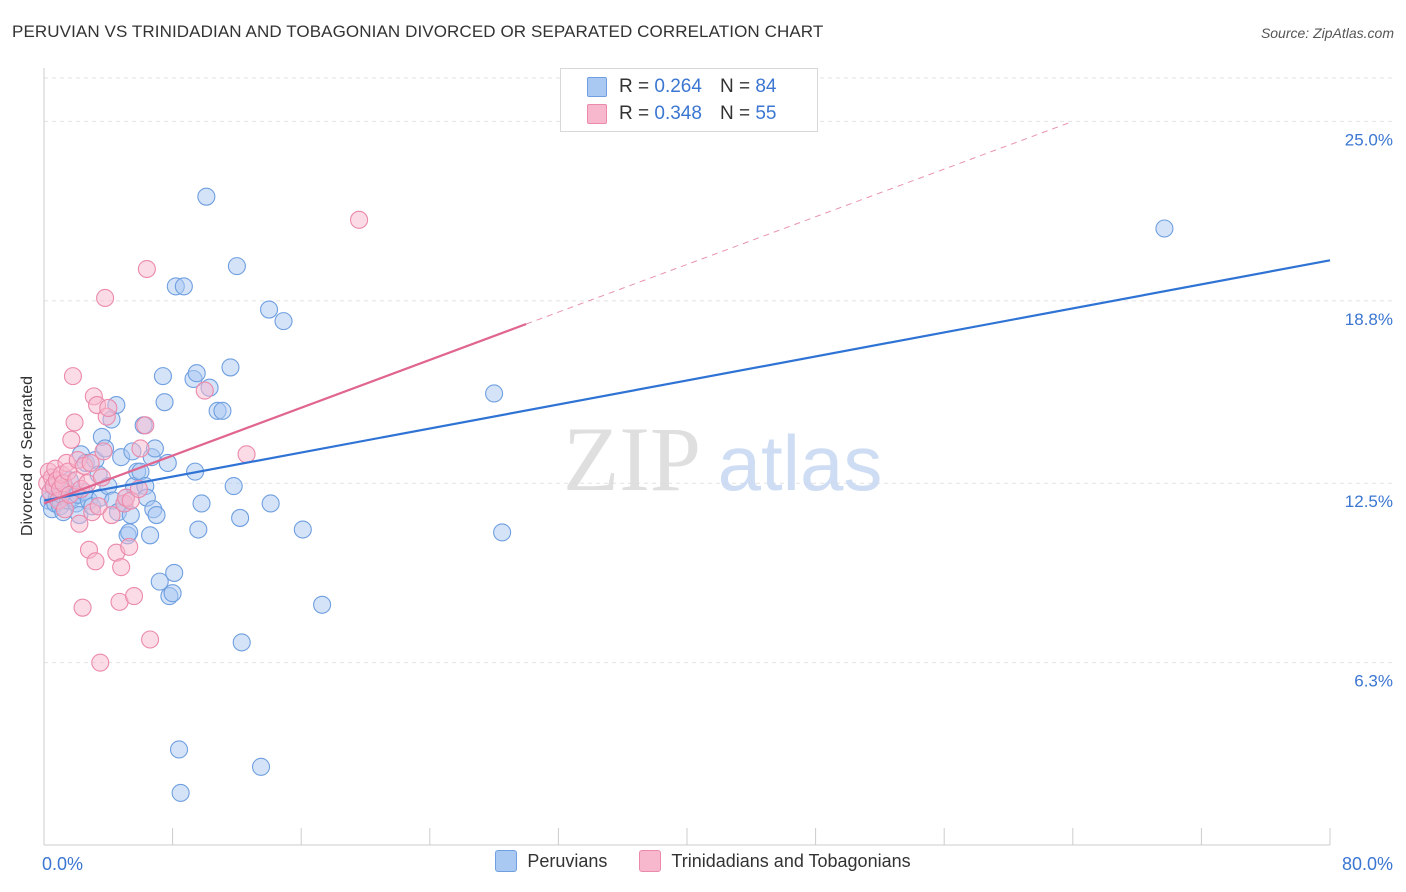 Image resolution: width=1406 pixels, height=892 pixels. What do you see at coordinates (689, 100) in the screenshot?
I see `stats-legend: R = 0.264 N = 84 R = 0.348 N = 55` at bounding box center [689, 100].